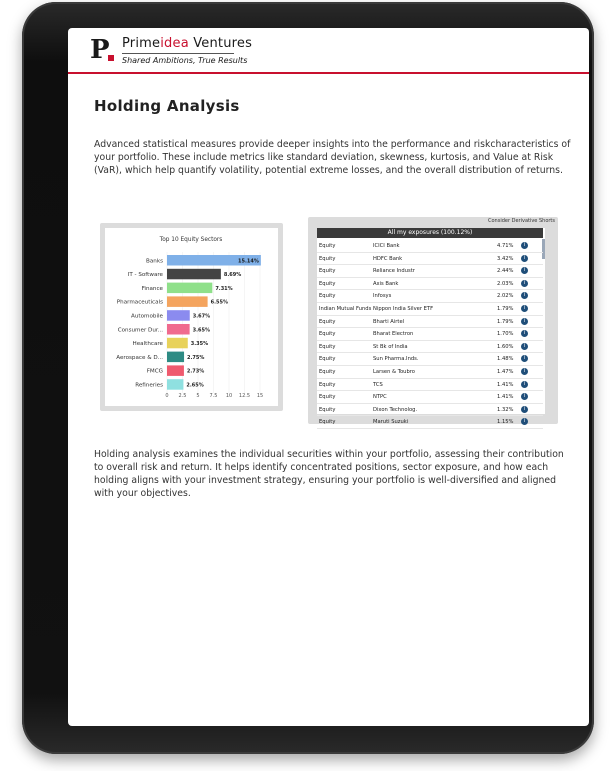  I want to click on exposure-name: Larsen & Toubro, so click(394, 371).